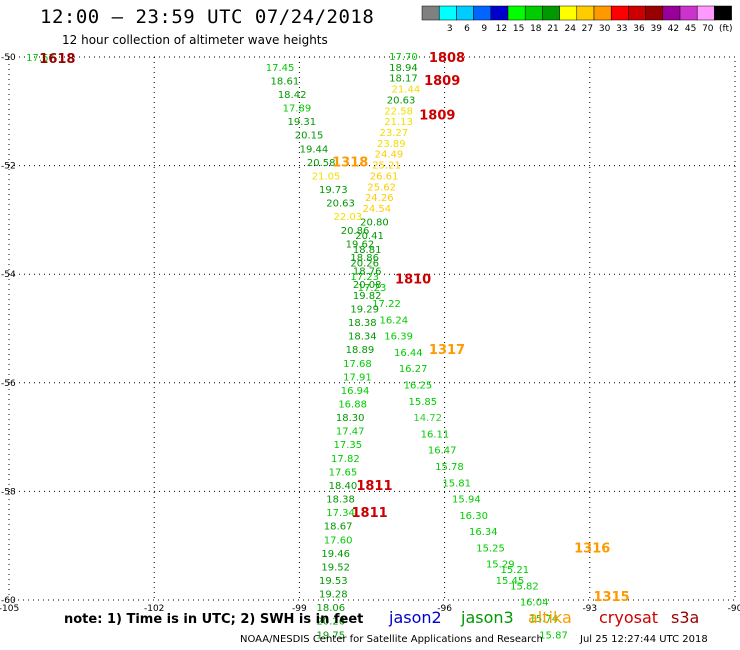 The image size is (740, 650). I want to click on legend-tick-label: 42, so click(673, 29).